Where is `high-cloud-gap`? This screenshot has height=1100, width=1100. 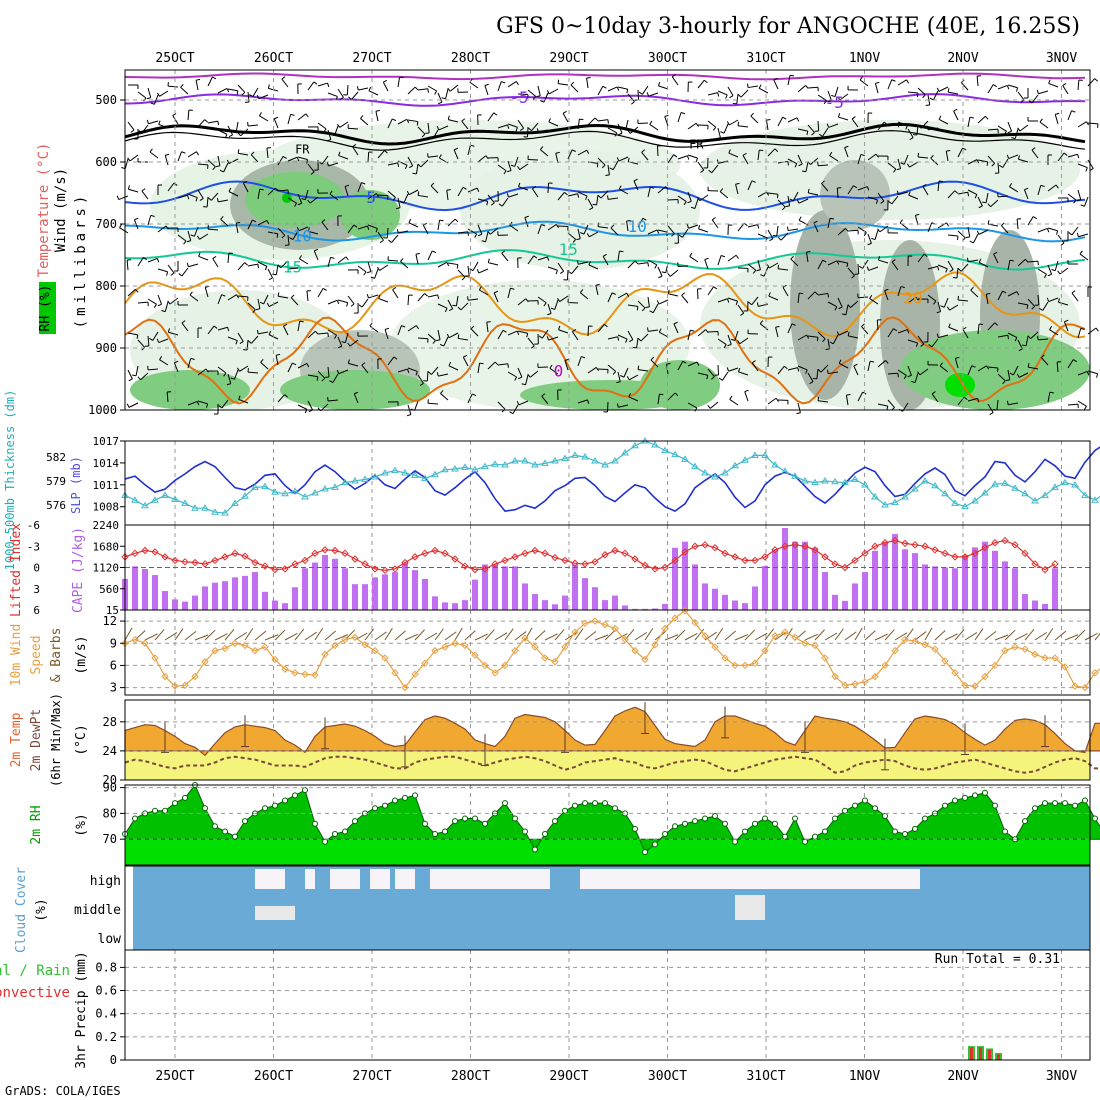
high-cloud-gap is located at coordinates (380, 879).